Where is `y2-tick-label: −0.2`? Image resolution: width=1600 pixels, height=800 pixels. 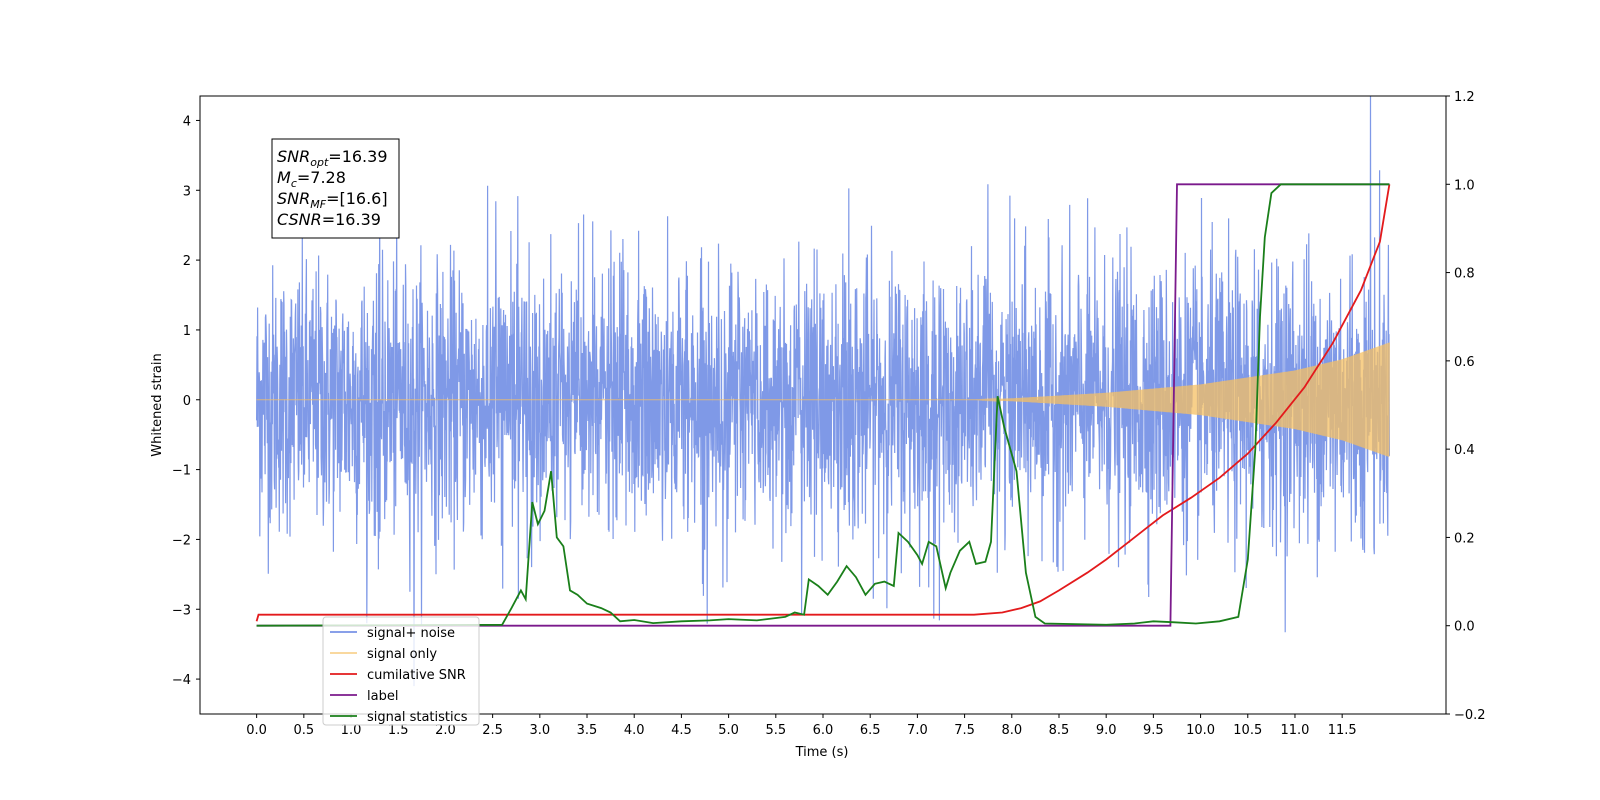
y2-tick-label: −0.2 is located at coordinates (1470, 715).